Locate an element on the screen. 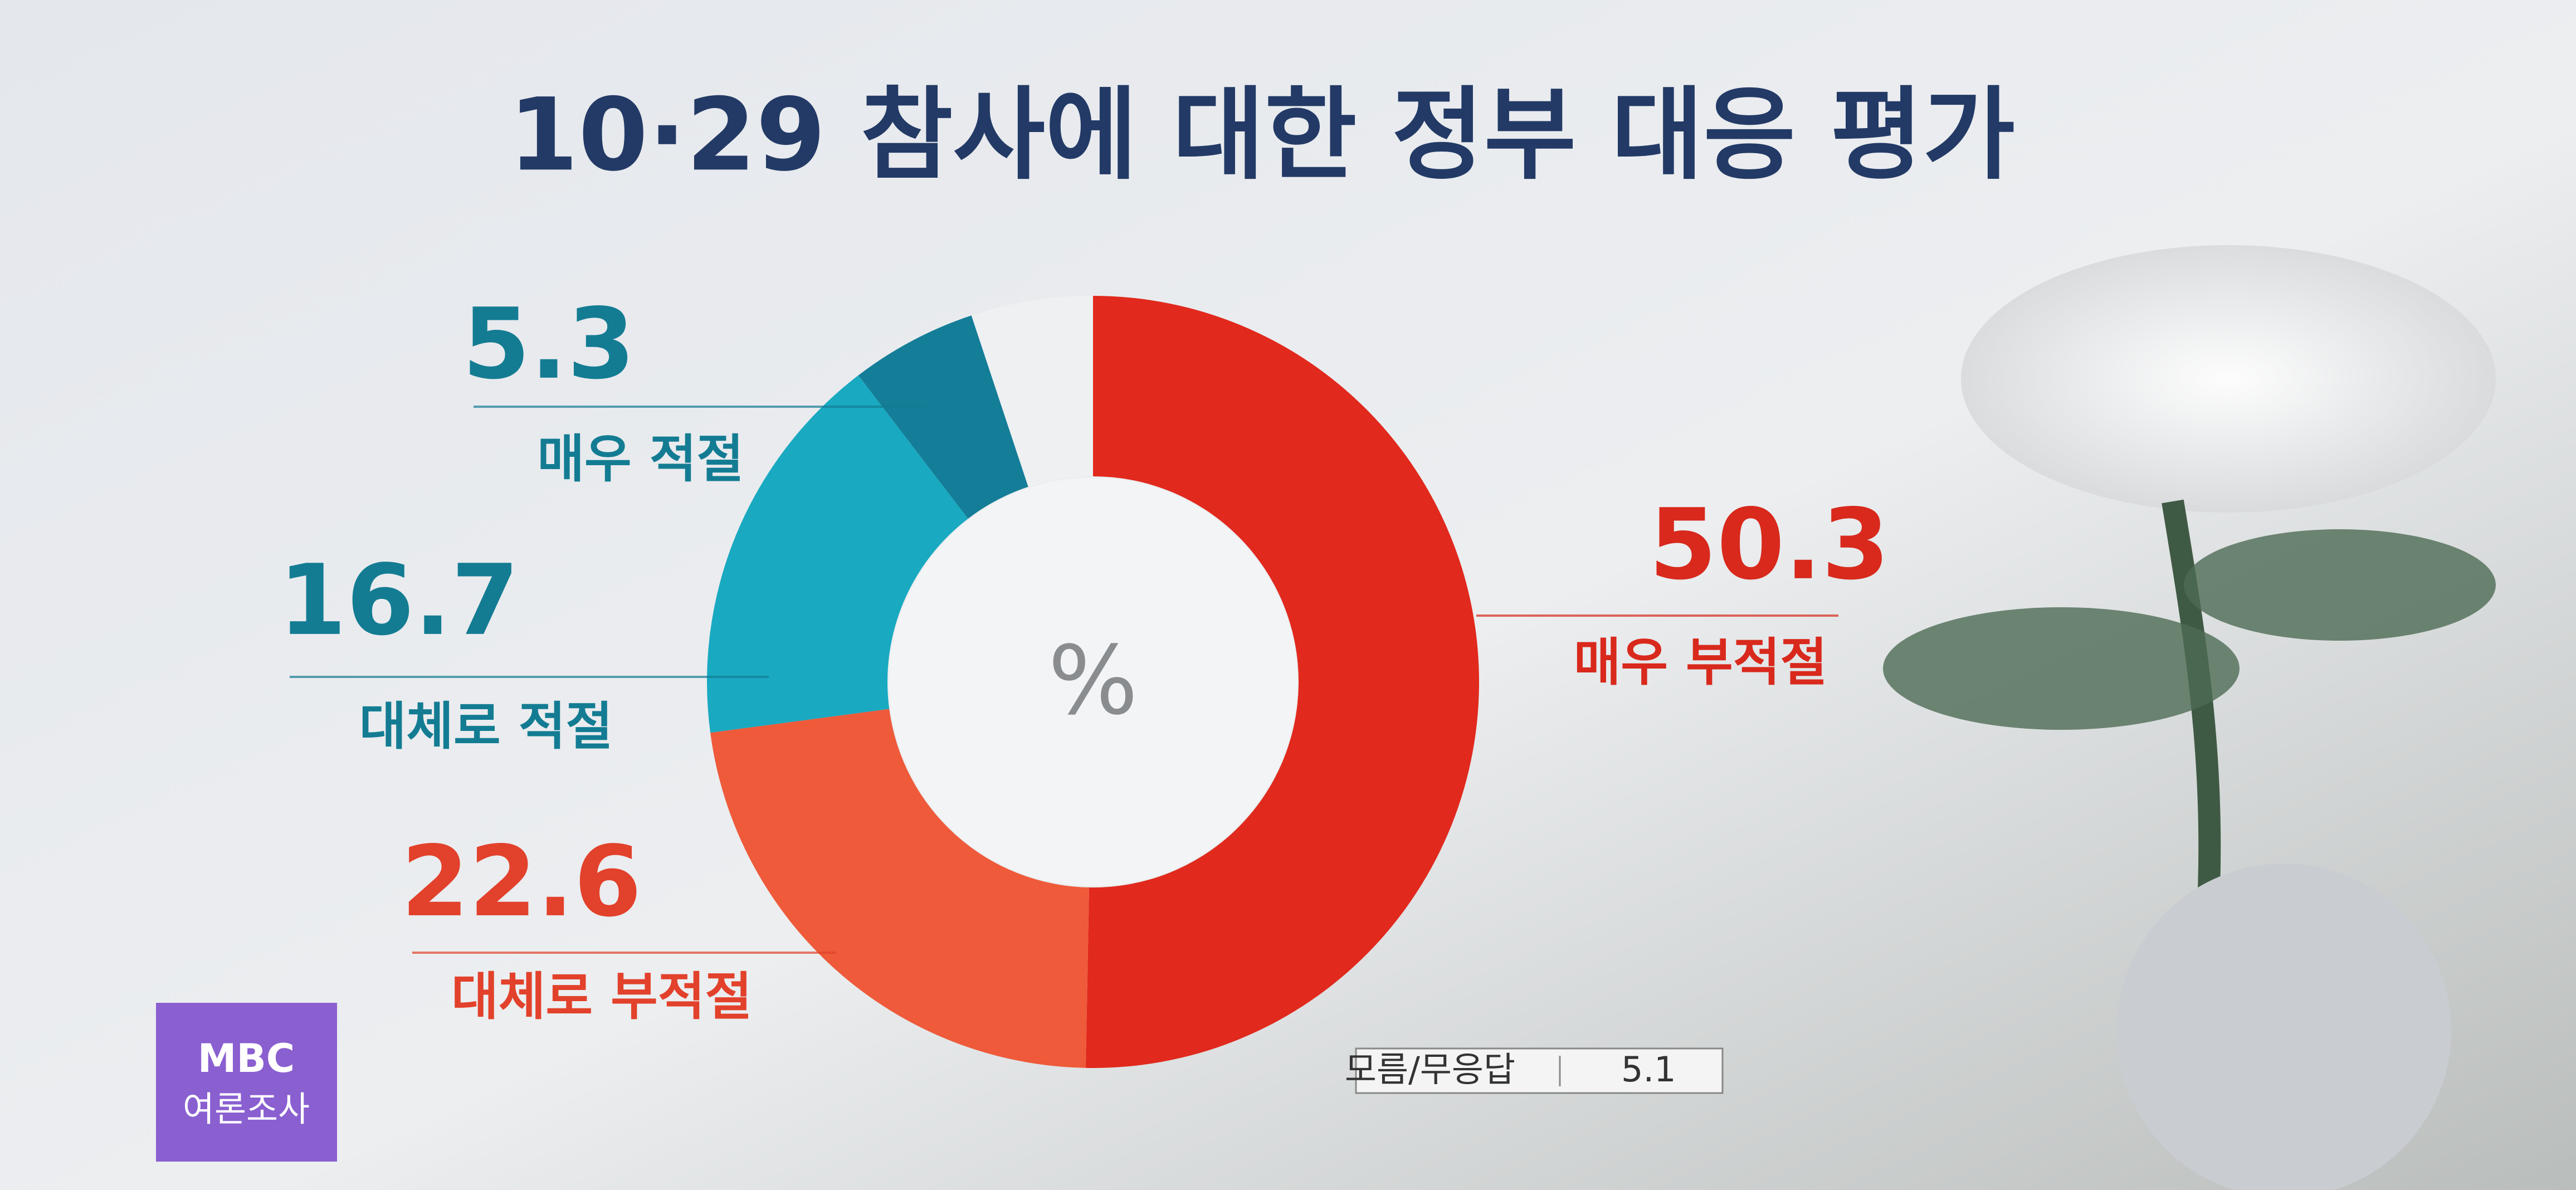  center-label: % is located at coordinates (1093, 681).